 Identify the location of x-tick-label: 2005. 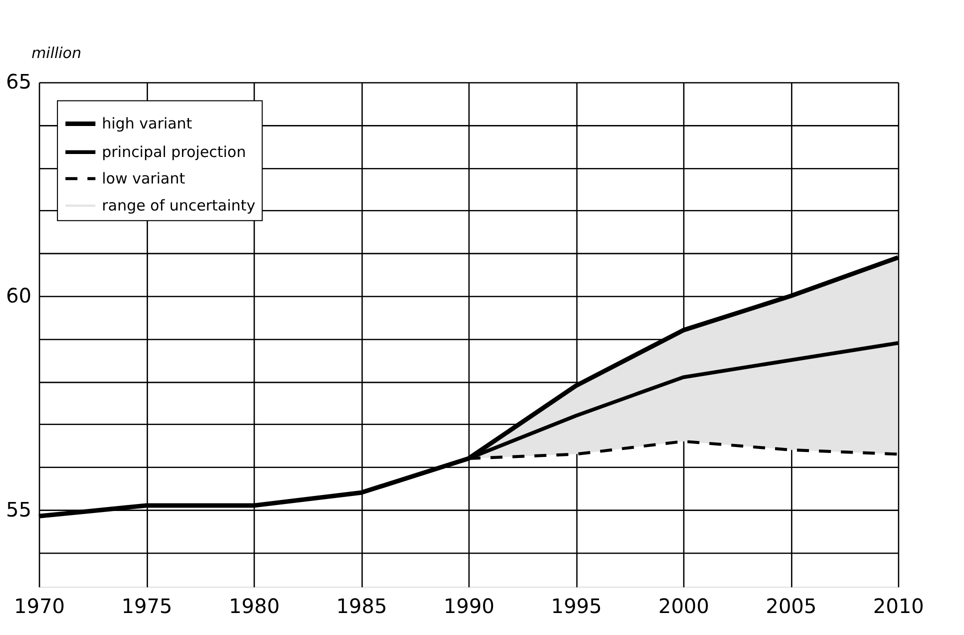
(791, 606).